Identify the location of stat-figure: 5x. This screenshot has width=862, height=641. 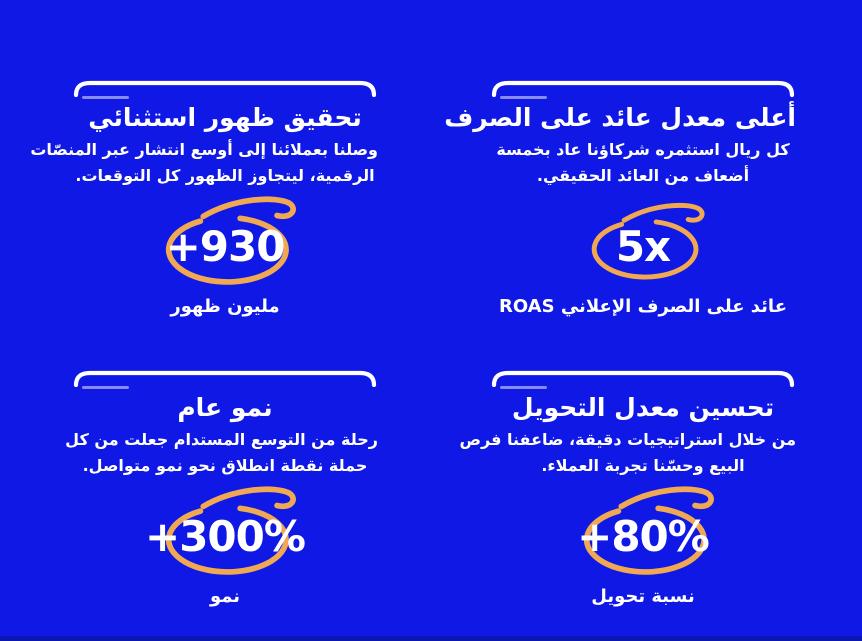
(643, 246).